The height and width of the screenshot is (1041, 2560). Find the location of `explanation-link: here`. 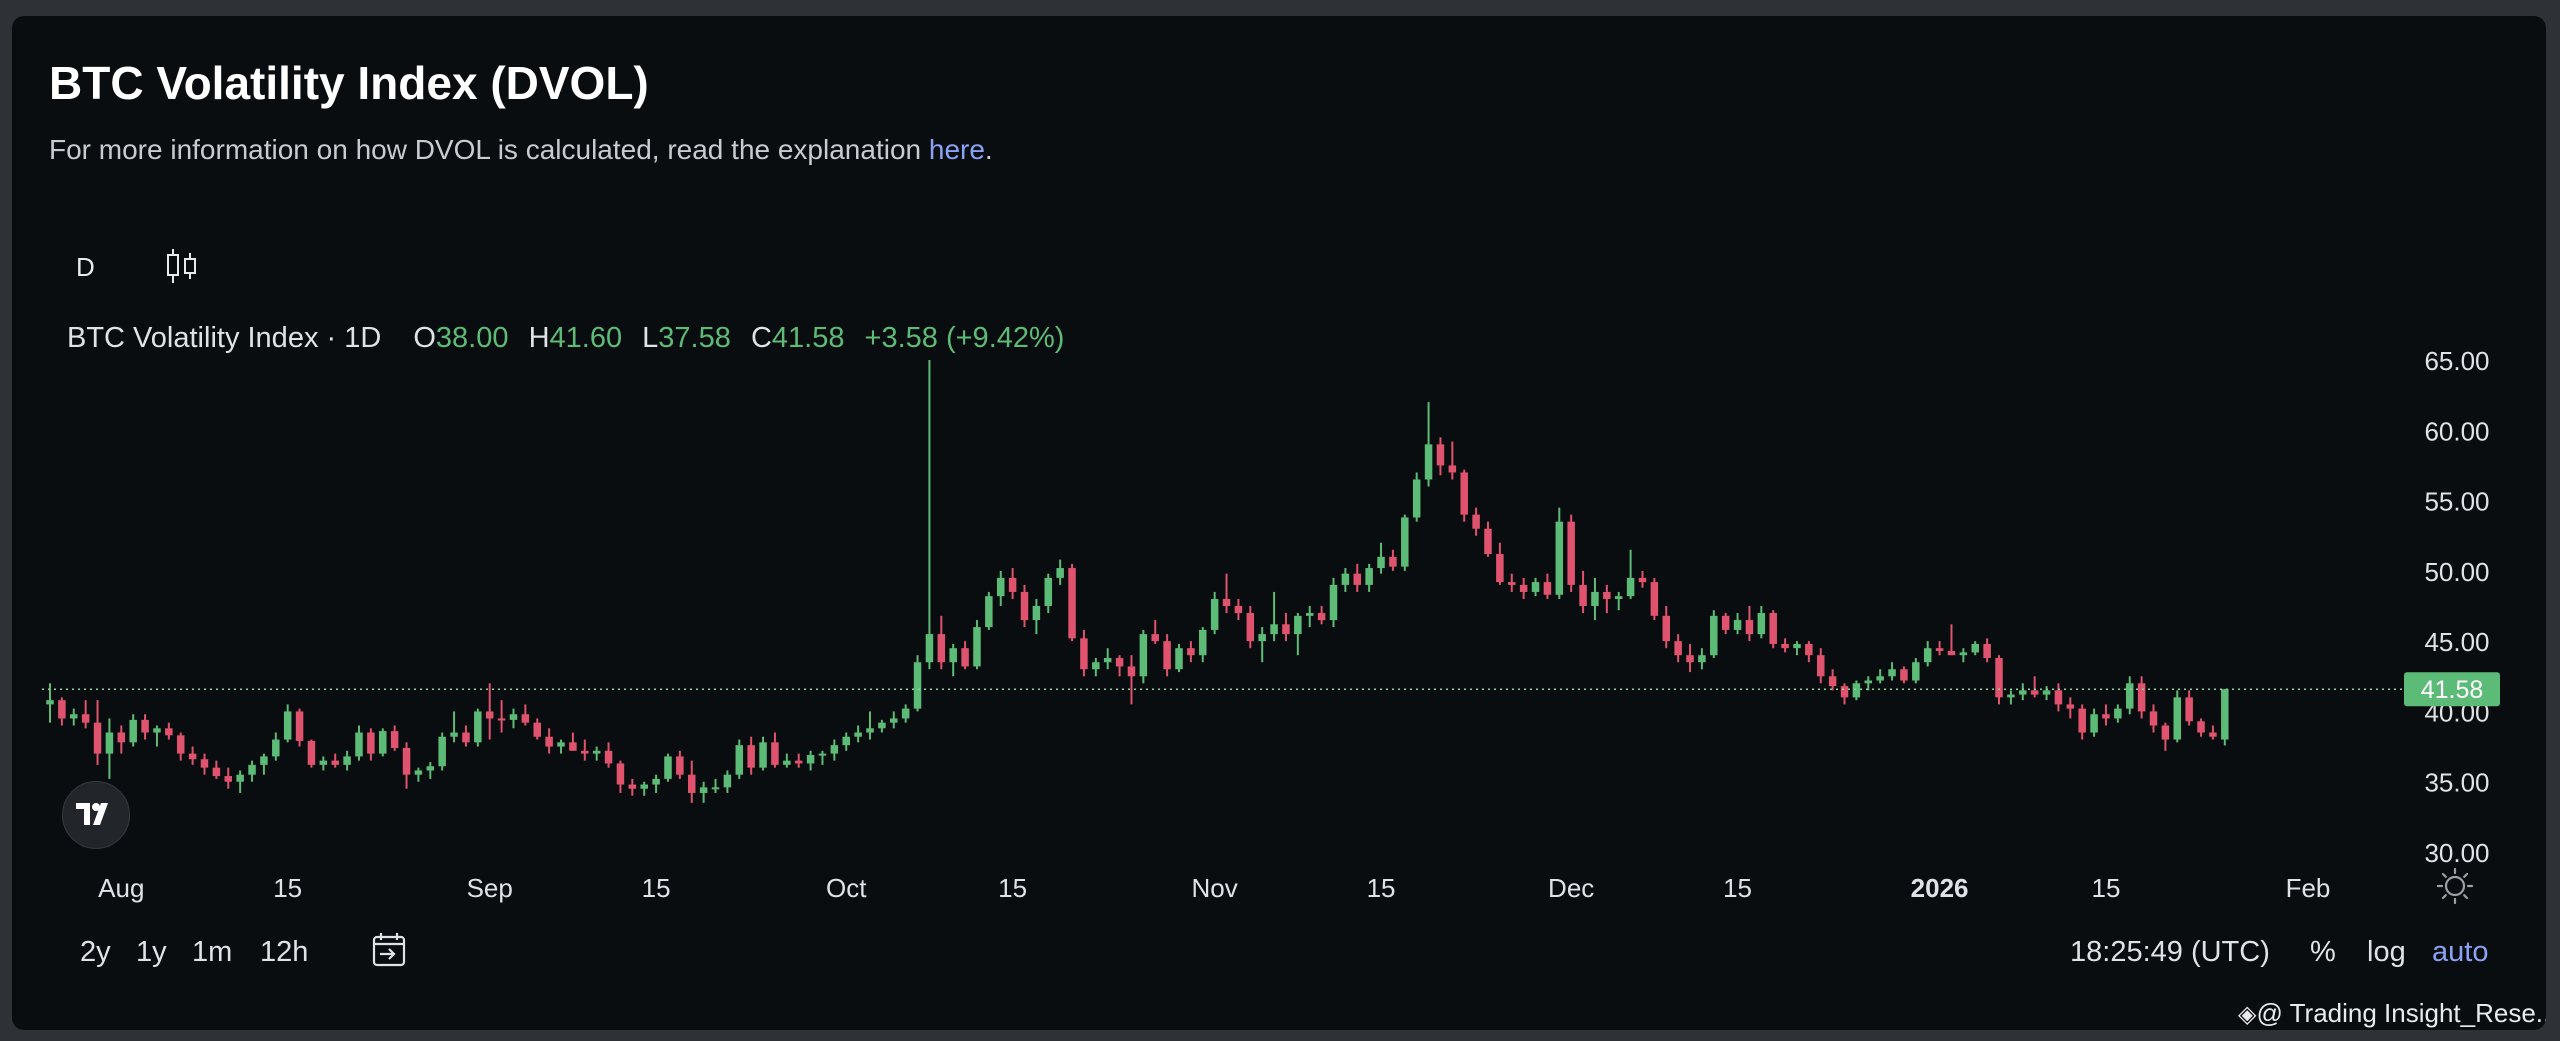

explanation-link: here is located at coordinates (956, 149).